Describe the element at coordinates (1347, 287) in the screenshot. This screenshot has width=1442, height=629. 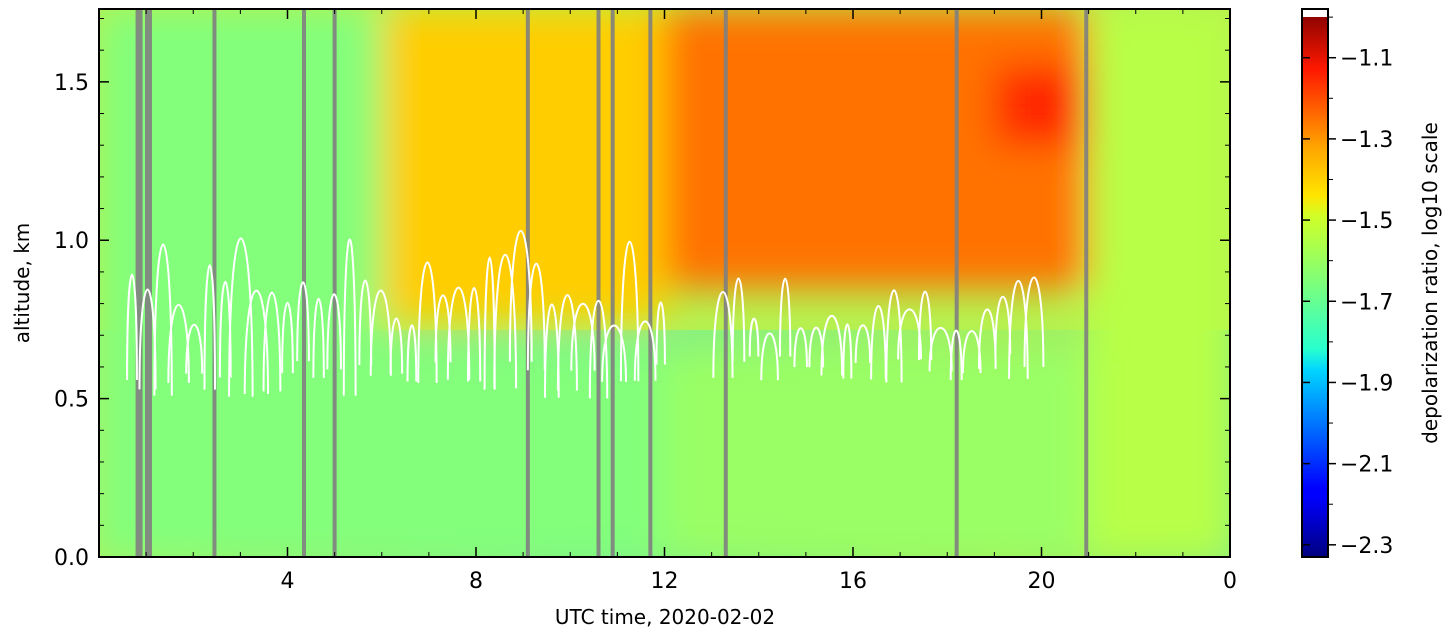
I see `colorbar-ticks: −1.1 −1.3 −1.5 −1.7 −1.9 −2.1 −2.3` at that location.